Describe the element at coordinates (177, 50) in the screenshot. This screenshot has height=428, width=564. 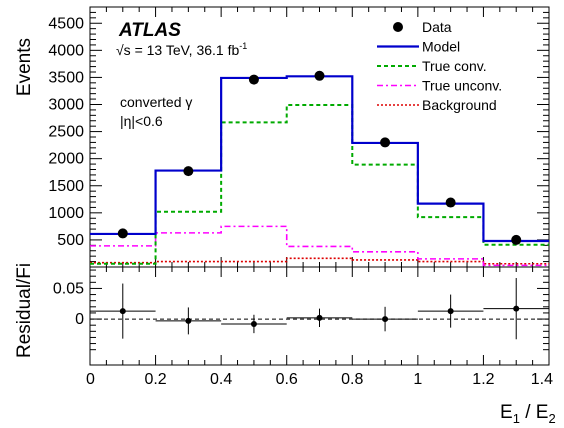
I see `energy-lumi-text: √s = 13 TeV, 36.1 fb` at that location.